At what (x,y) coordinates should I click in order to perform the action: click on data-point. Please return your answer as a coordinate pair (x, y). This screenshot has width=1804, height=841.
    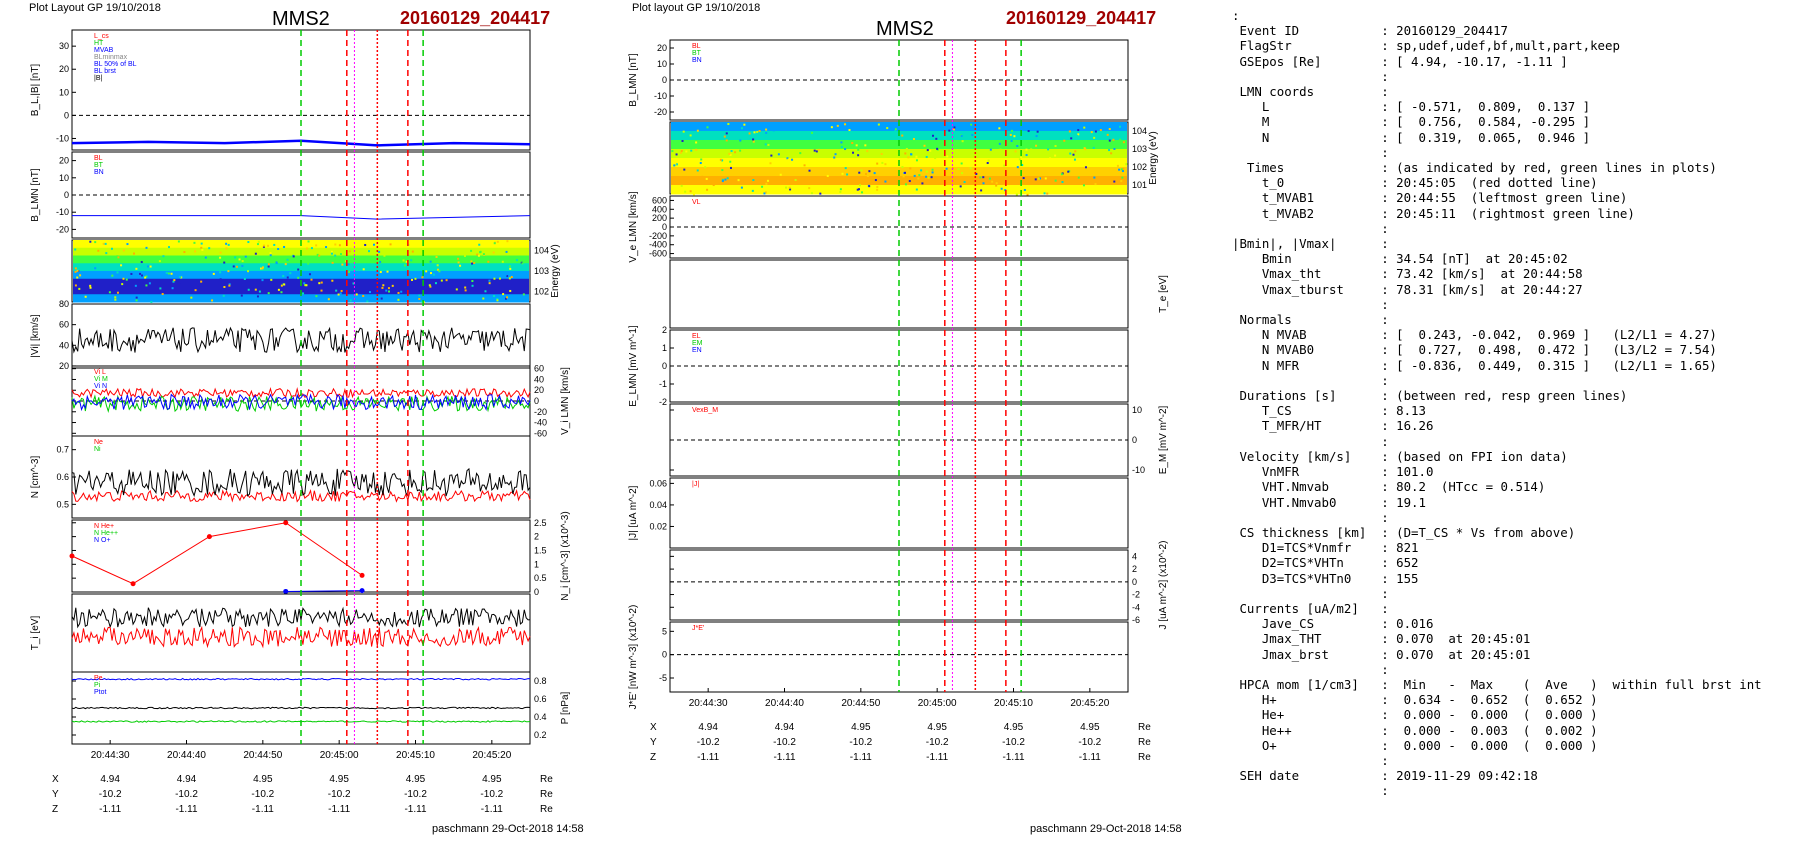
    Looking at the image, I should click on (209, 537).